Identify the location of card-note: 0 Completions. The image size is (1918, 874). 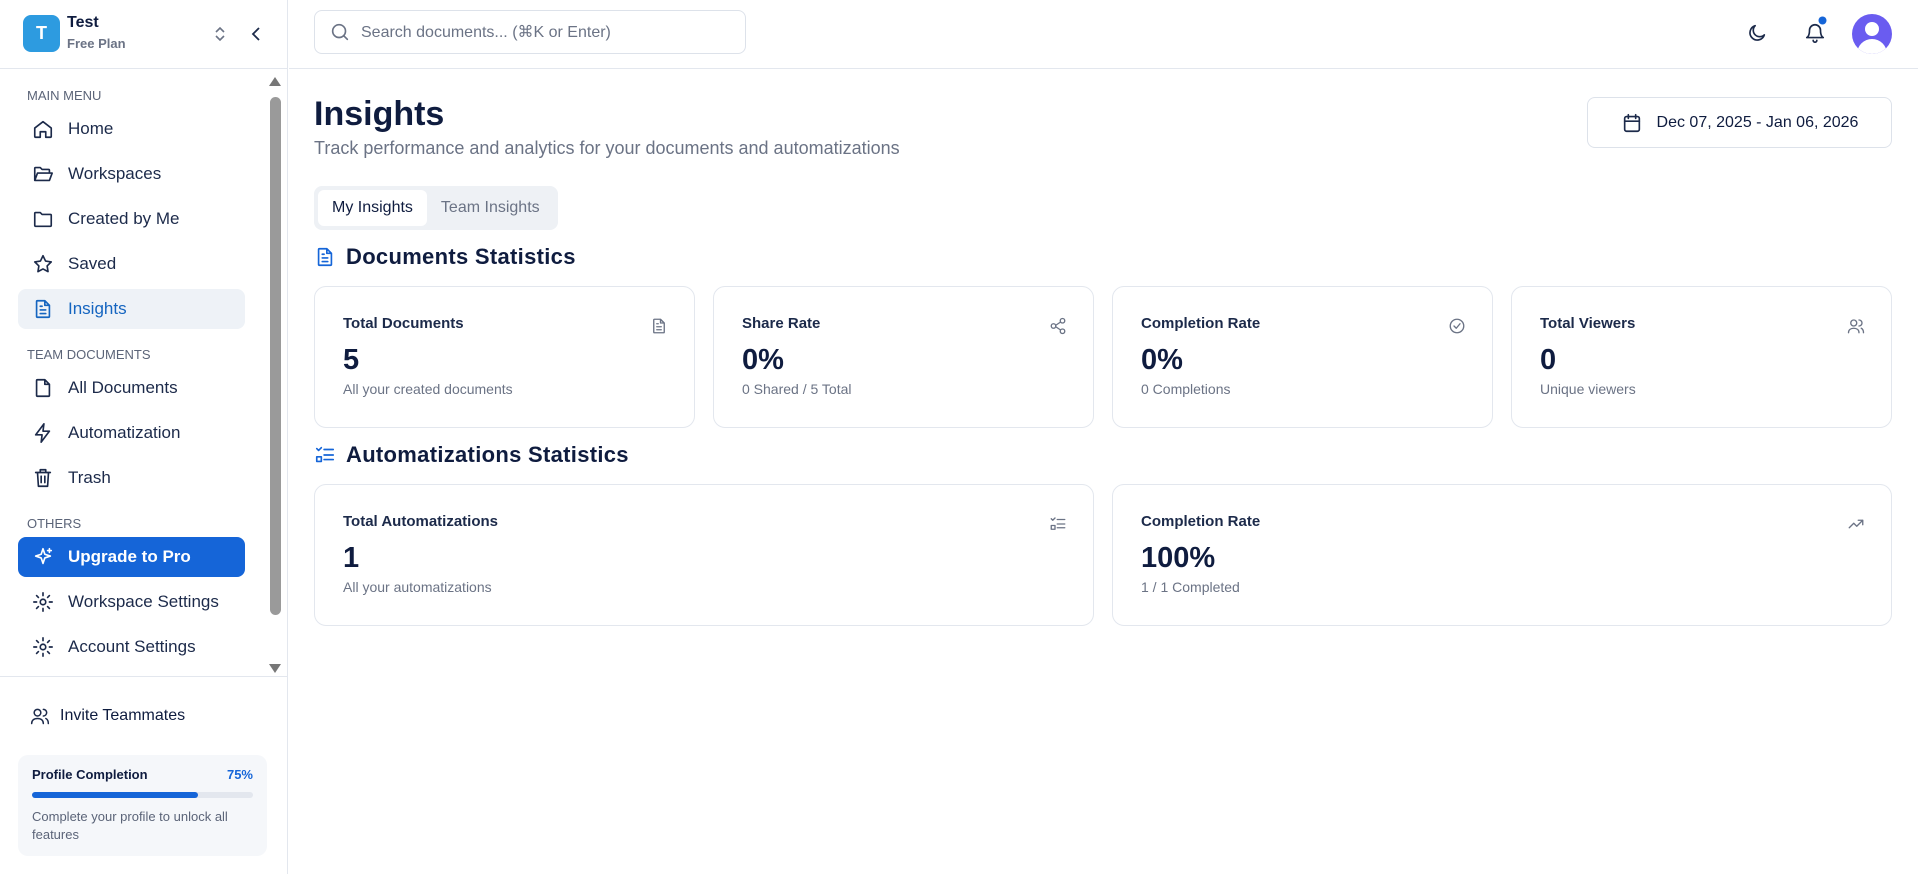
(1186, 389).